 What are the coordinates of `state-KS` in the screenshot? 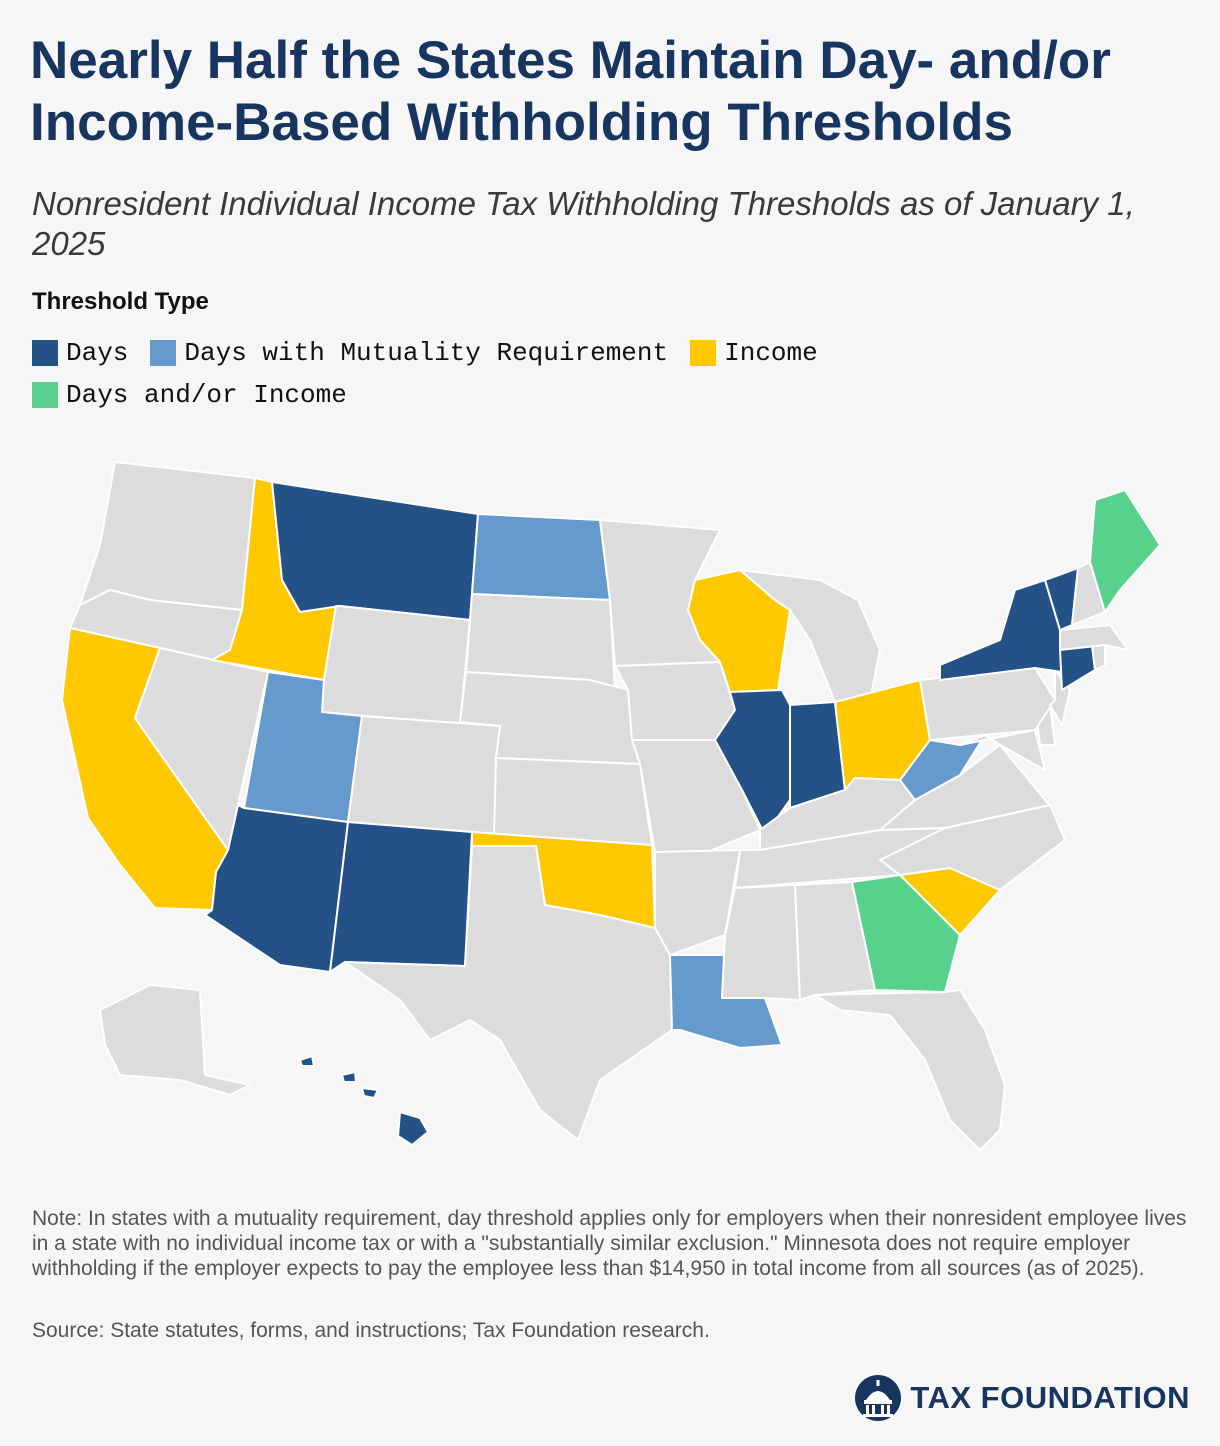 It's located at (573, 801).